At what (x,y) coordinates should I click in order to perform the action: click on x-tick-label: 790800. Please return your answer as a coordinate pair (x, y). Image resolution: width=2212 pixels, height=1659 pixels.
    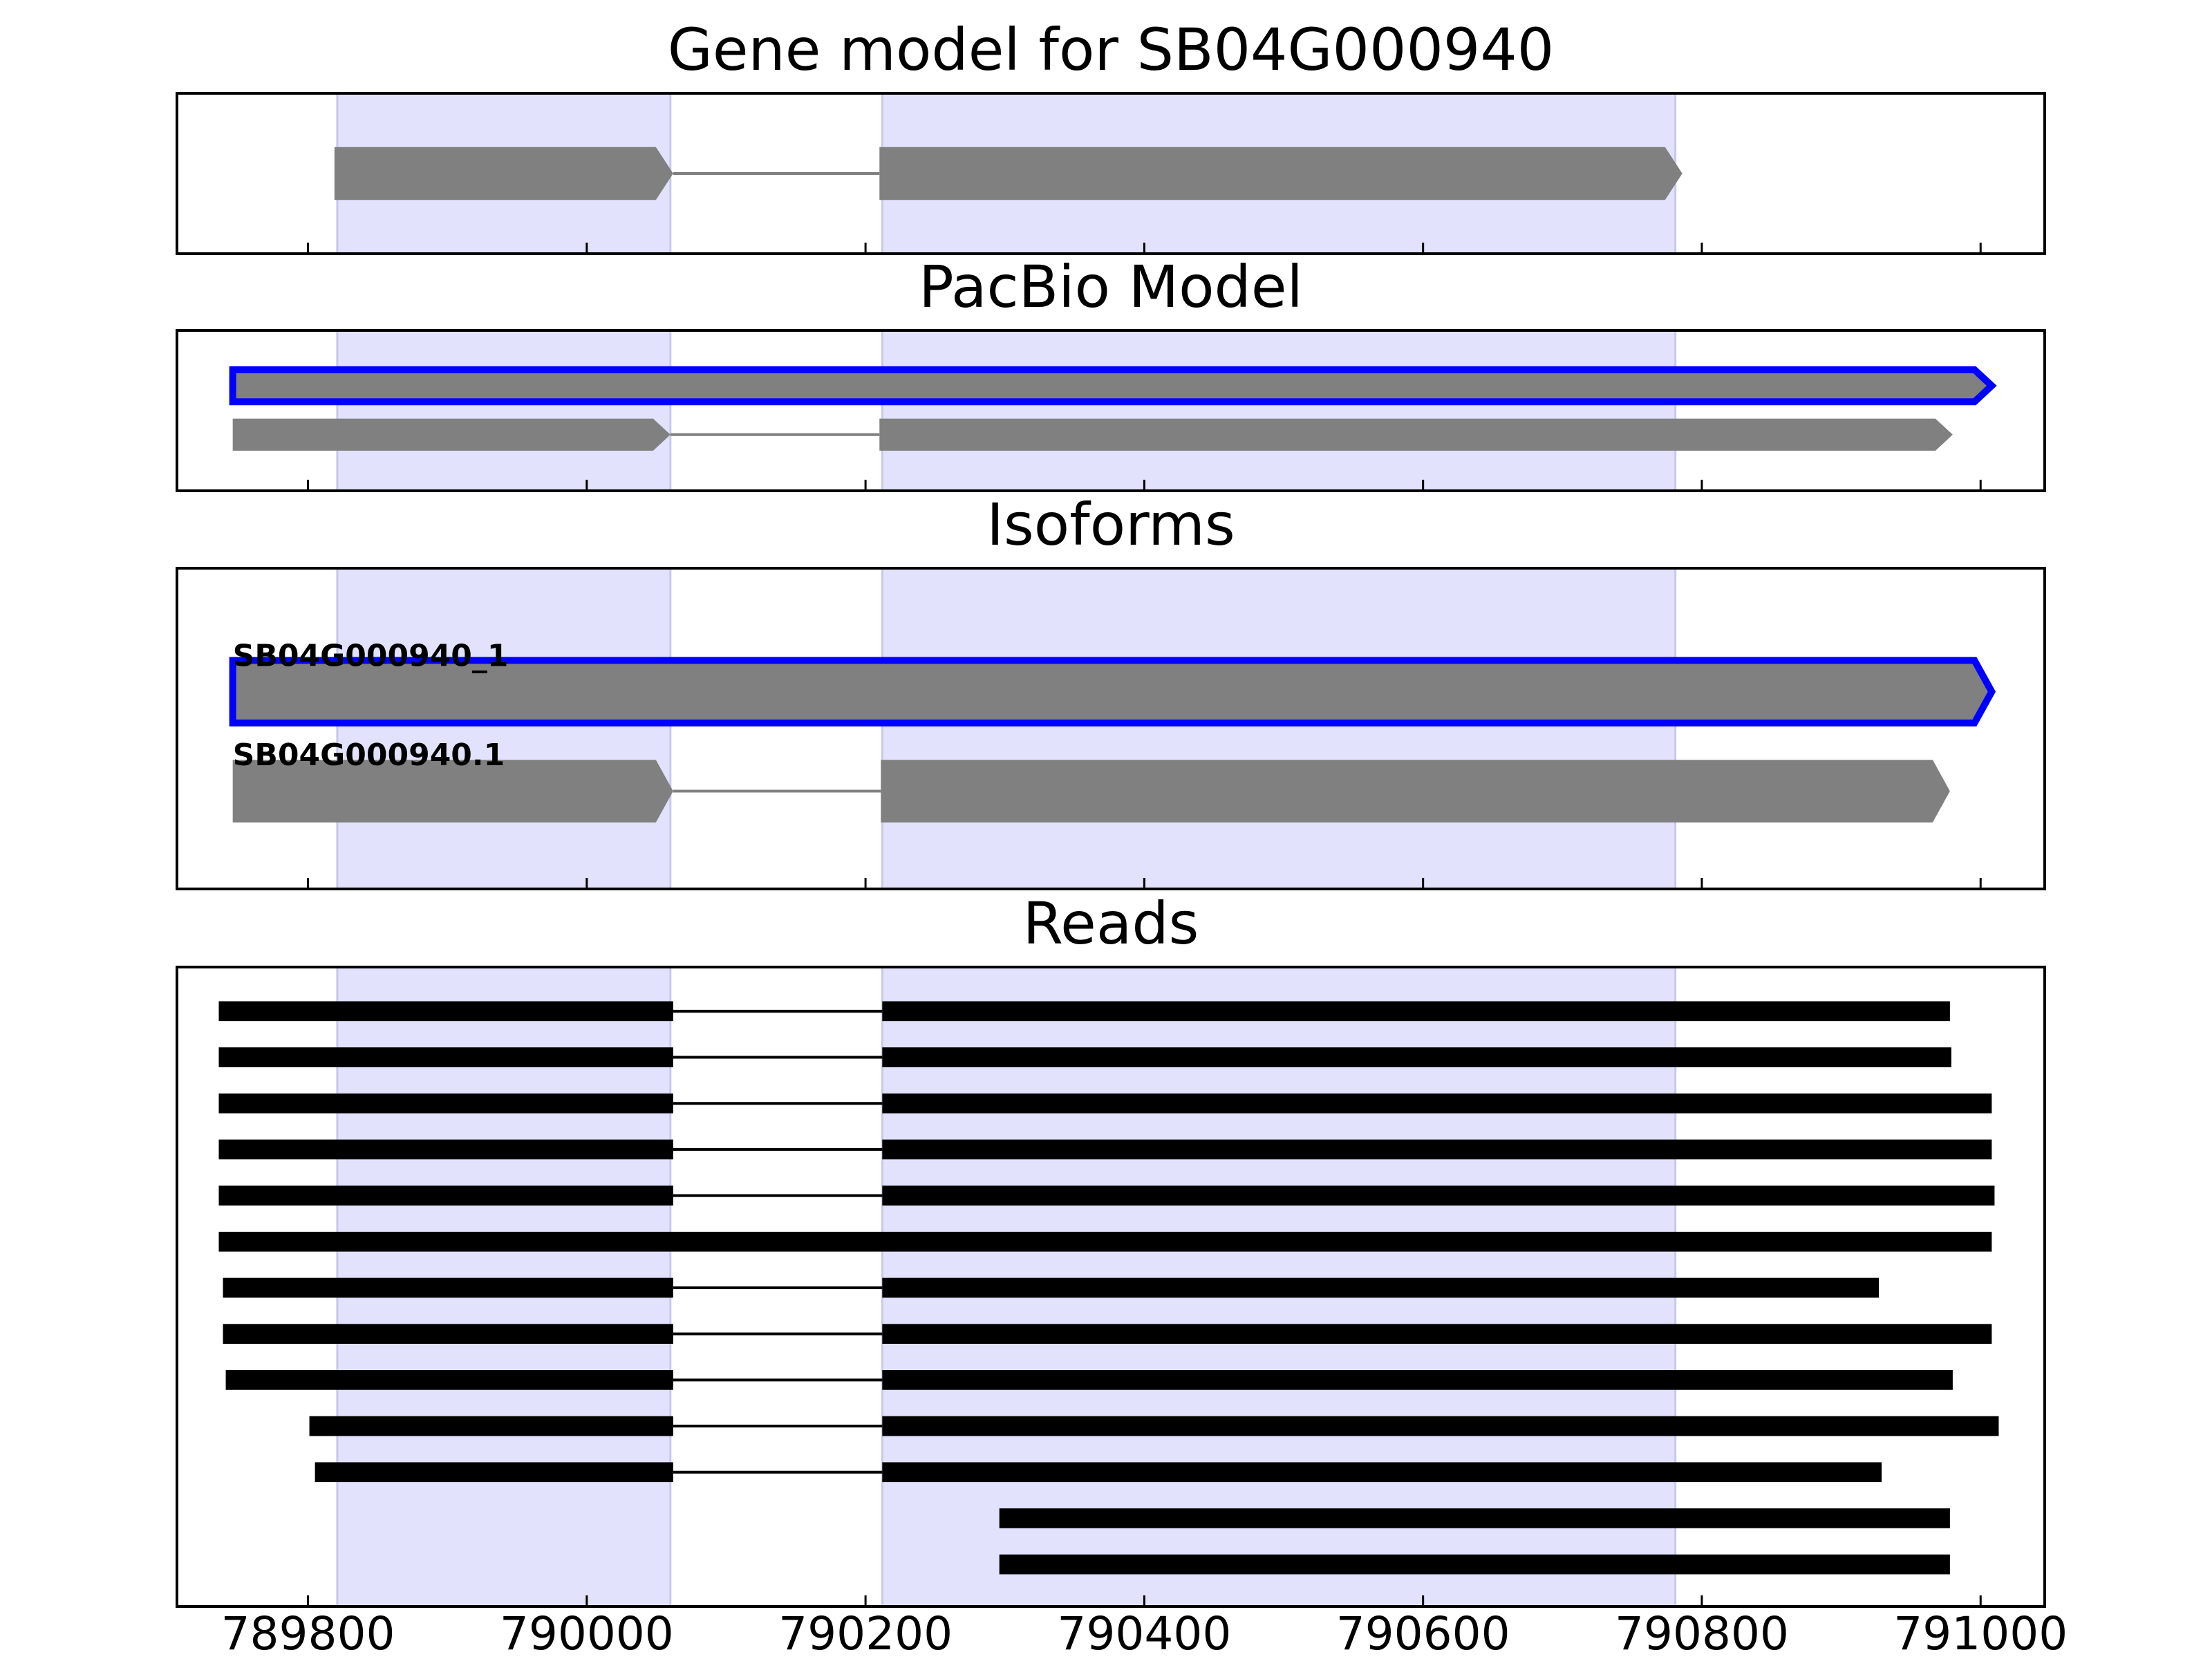
    Looking at the image, I should click on (1702, 1633).